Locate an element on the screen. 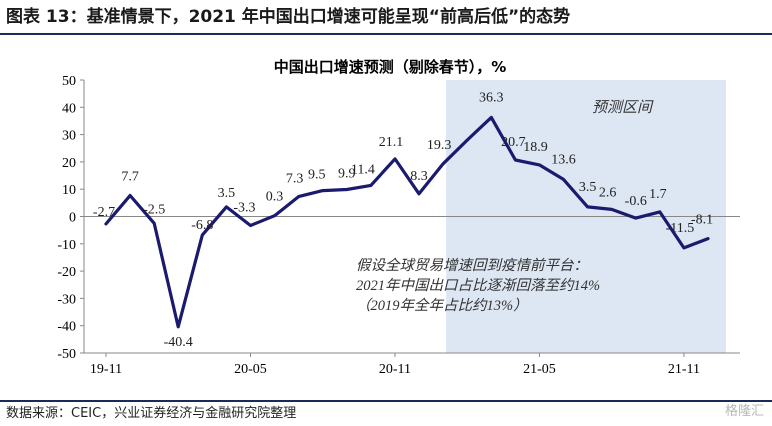 This screenshot has width=772, height=426. forecast-region-label: 预测区间 is located at coordinates (623, 107).